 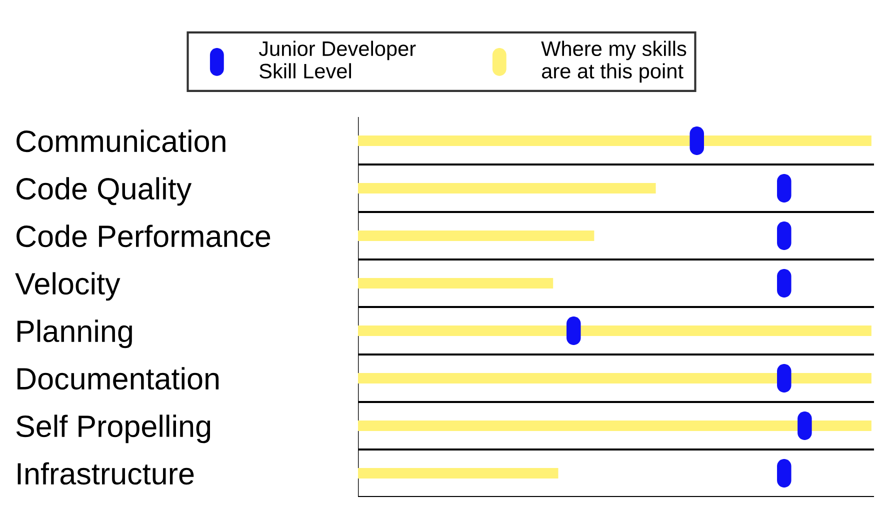 What do you see at coordinates (613, 61) in the screenshot?
I see `legend-label: Where my skills are at this point` at bounding box center [613, 61].